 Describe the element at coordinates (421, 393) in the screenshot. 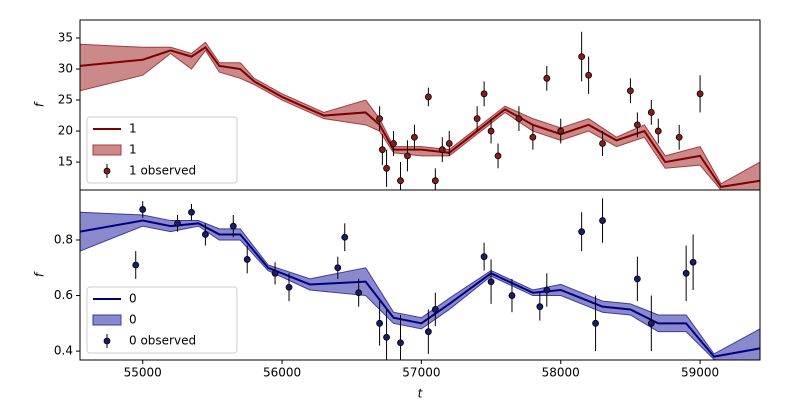

I see `x-axis-label: t` at that location.